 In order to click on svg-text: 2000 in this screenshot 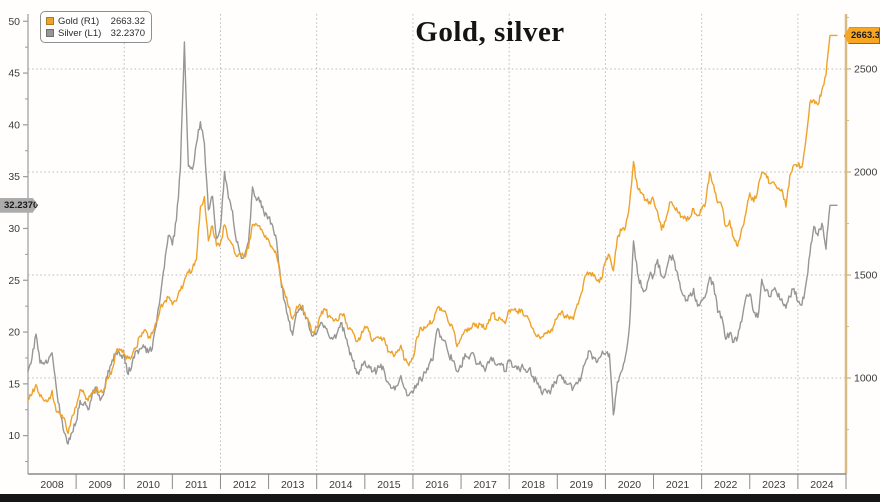, I will do `click(866, 173)`.